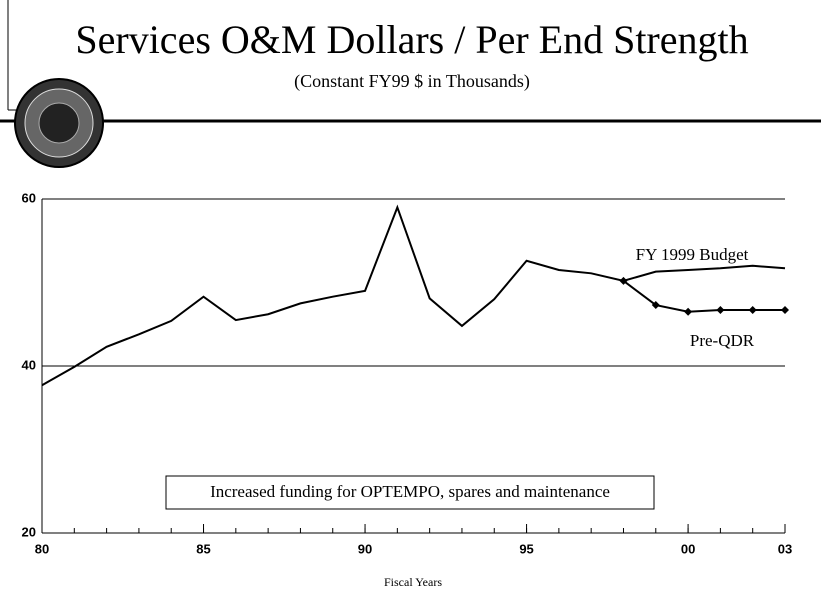 The height and width of the screenshot is (592, 821). I want to click on x-tick-label: 00, so click(688, 548).